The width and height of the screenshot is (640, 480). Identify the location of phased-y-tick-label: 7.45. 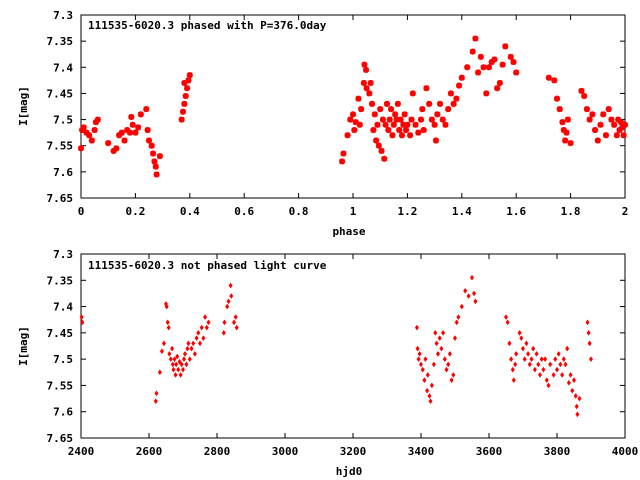
(60, 93).